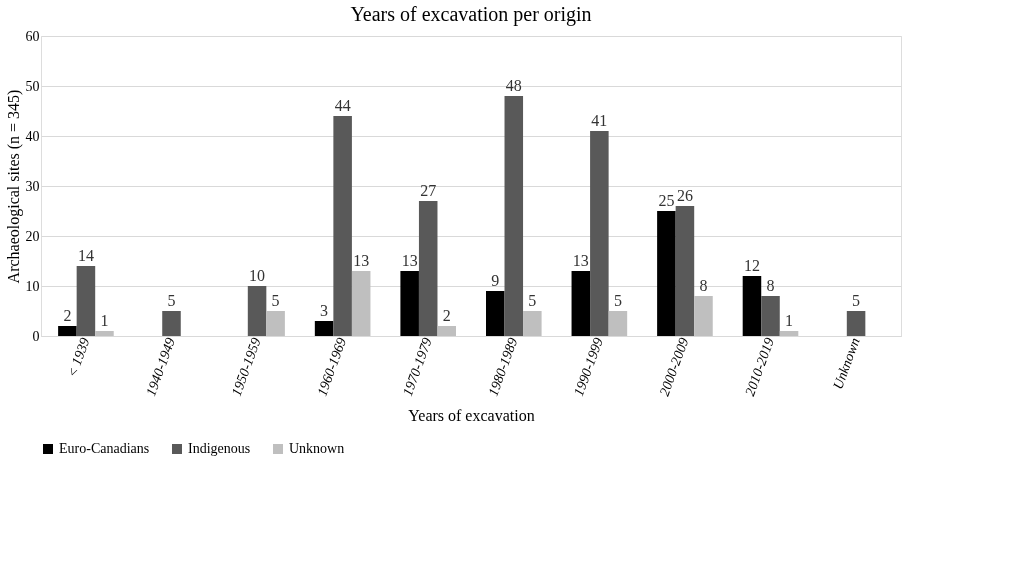 The height and width of the screenshot is (577, 1023). Describe the element at coordinates (599, 120) in the screenshot. I see `data-label: 41` at that location.